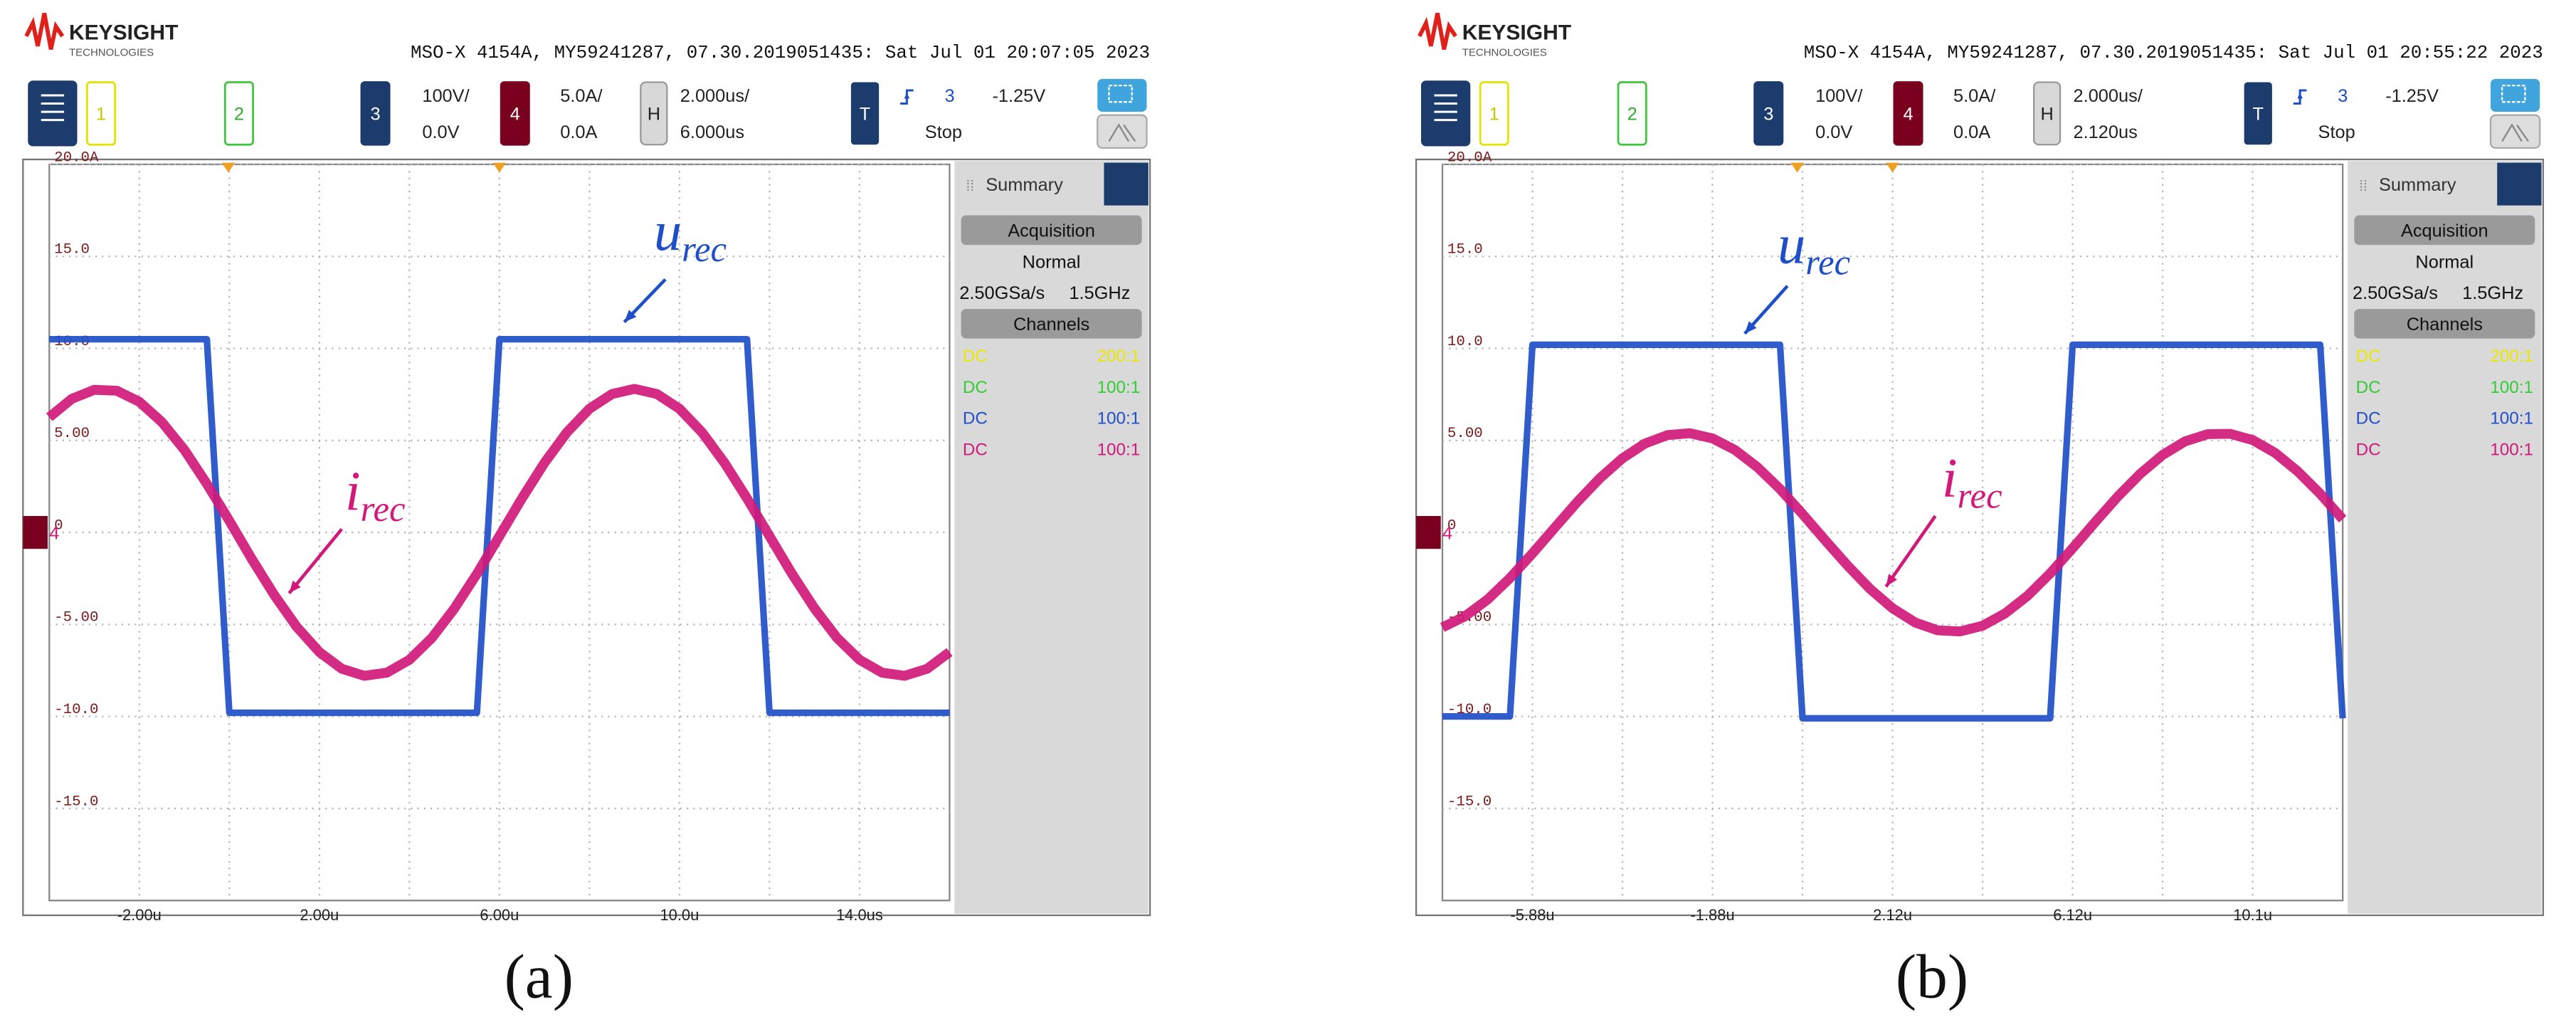  What do you see at coordinates (668, 231) in the screenshot?
I see `annotation-symbol: u` at bounding box center [668, 231].